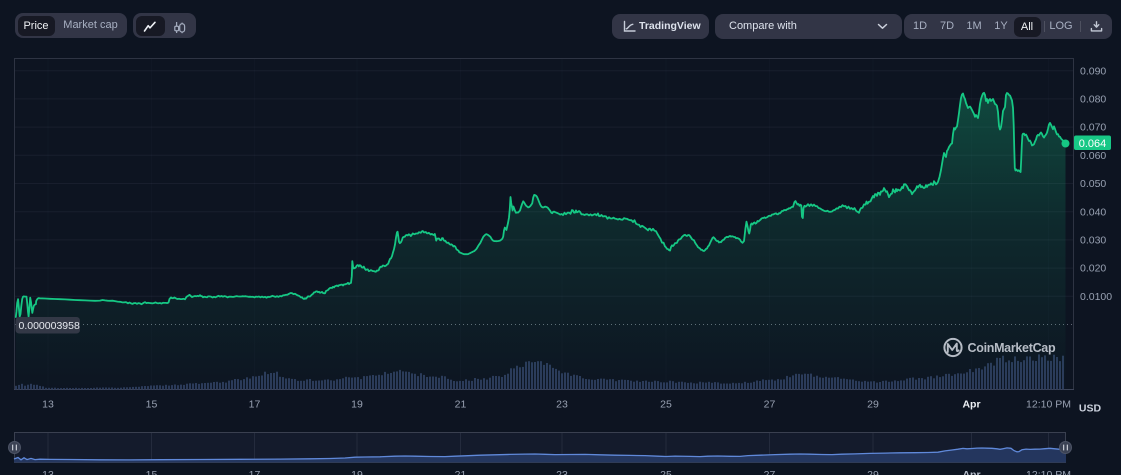 The height and width of the screenshot is (475, 1121). I want to click on svg-text: 0.040, so click(1093, 212).